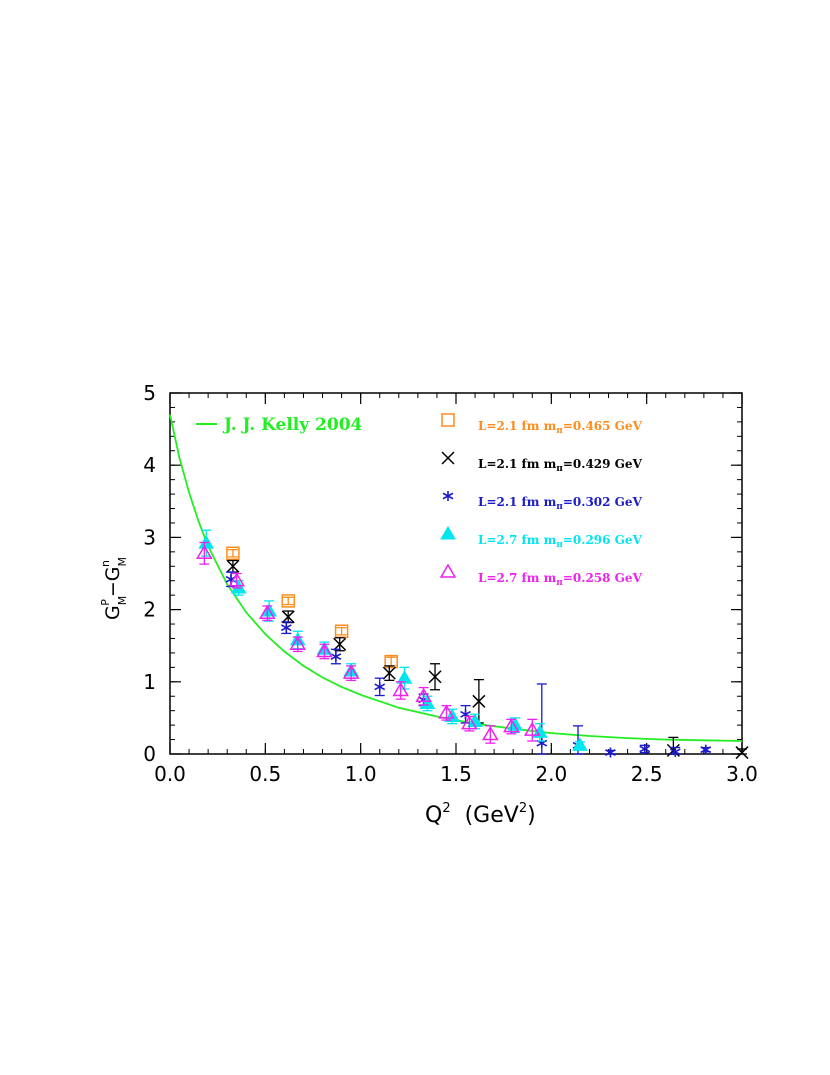 This screenshot has height=1075, width=830. Describe the element at coordinates (560, 427) in the screenshot. I see `legend-label: L=2.1 fm mπ=0.465 GeV` at that location.